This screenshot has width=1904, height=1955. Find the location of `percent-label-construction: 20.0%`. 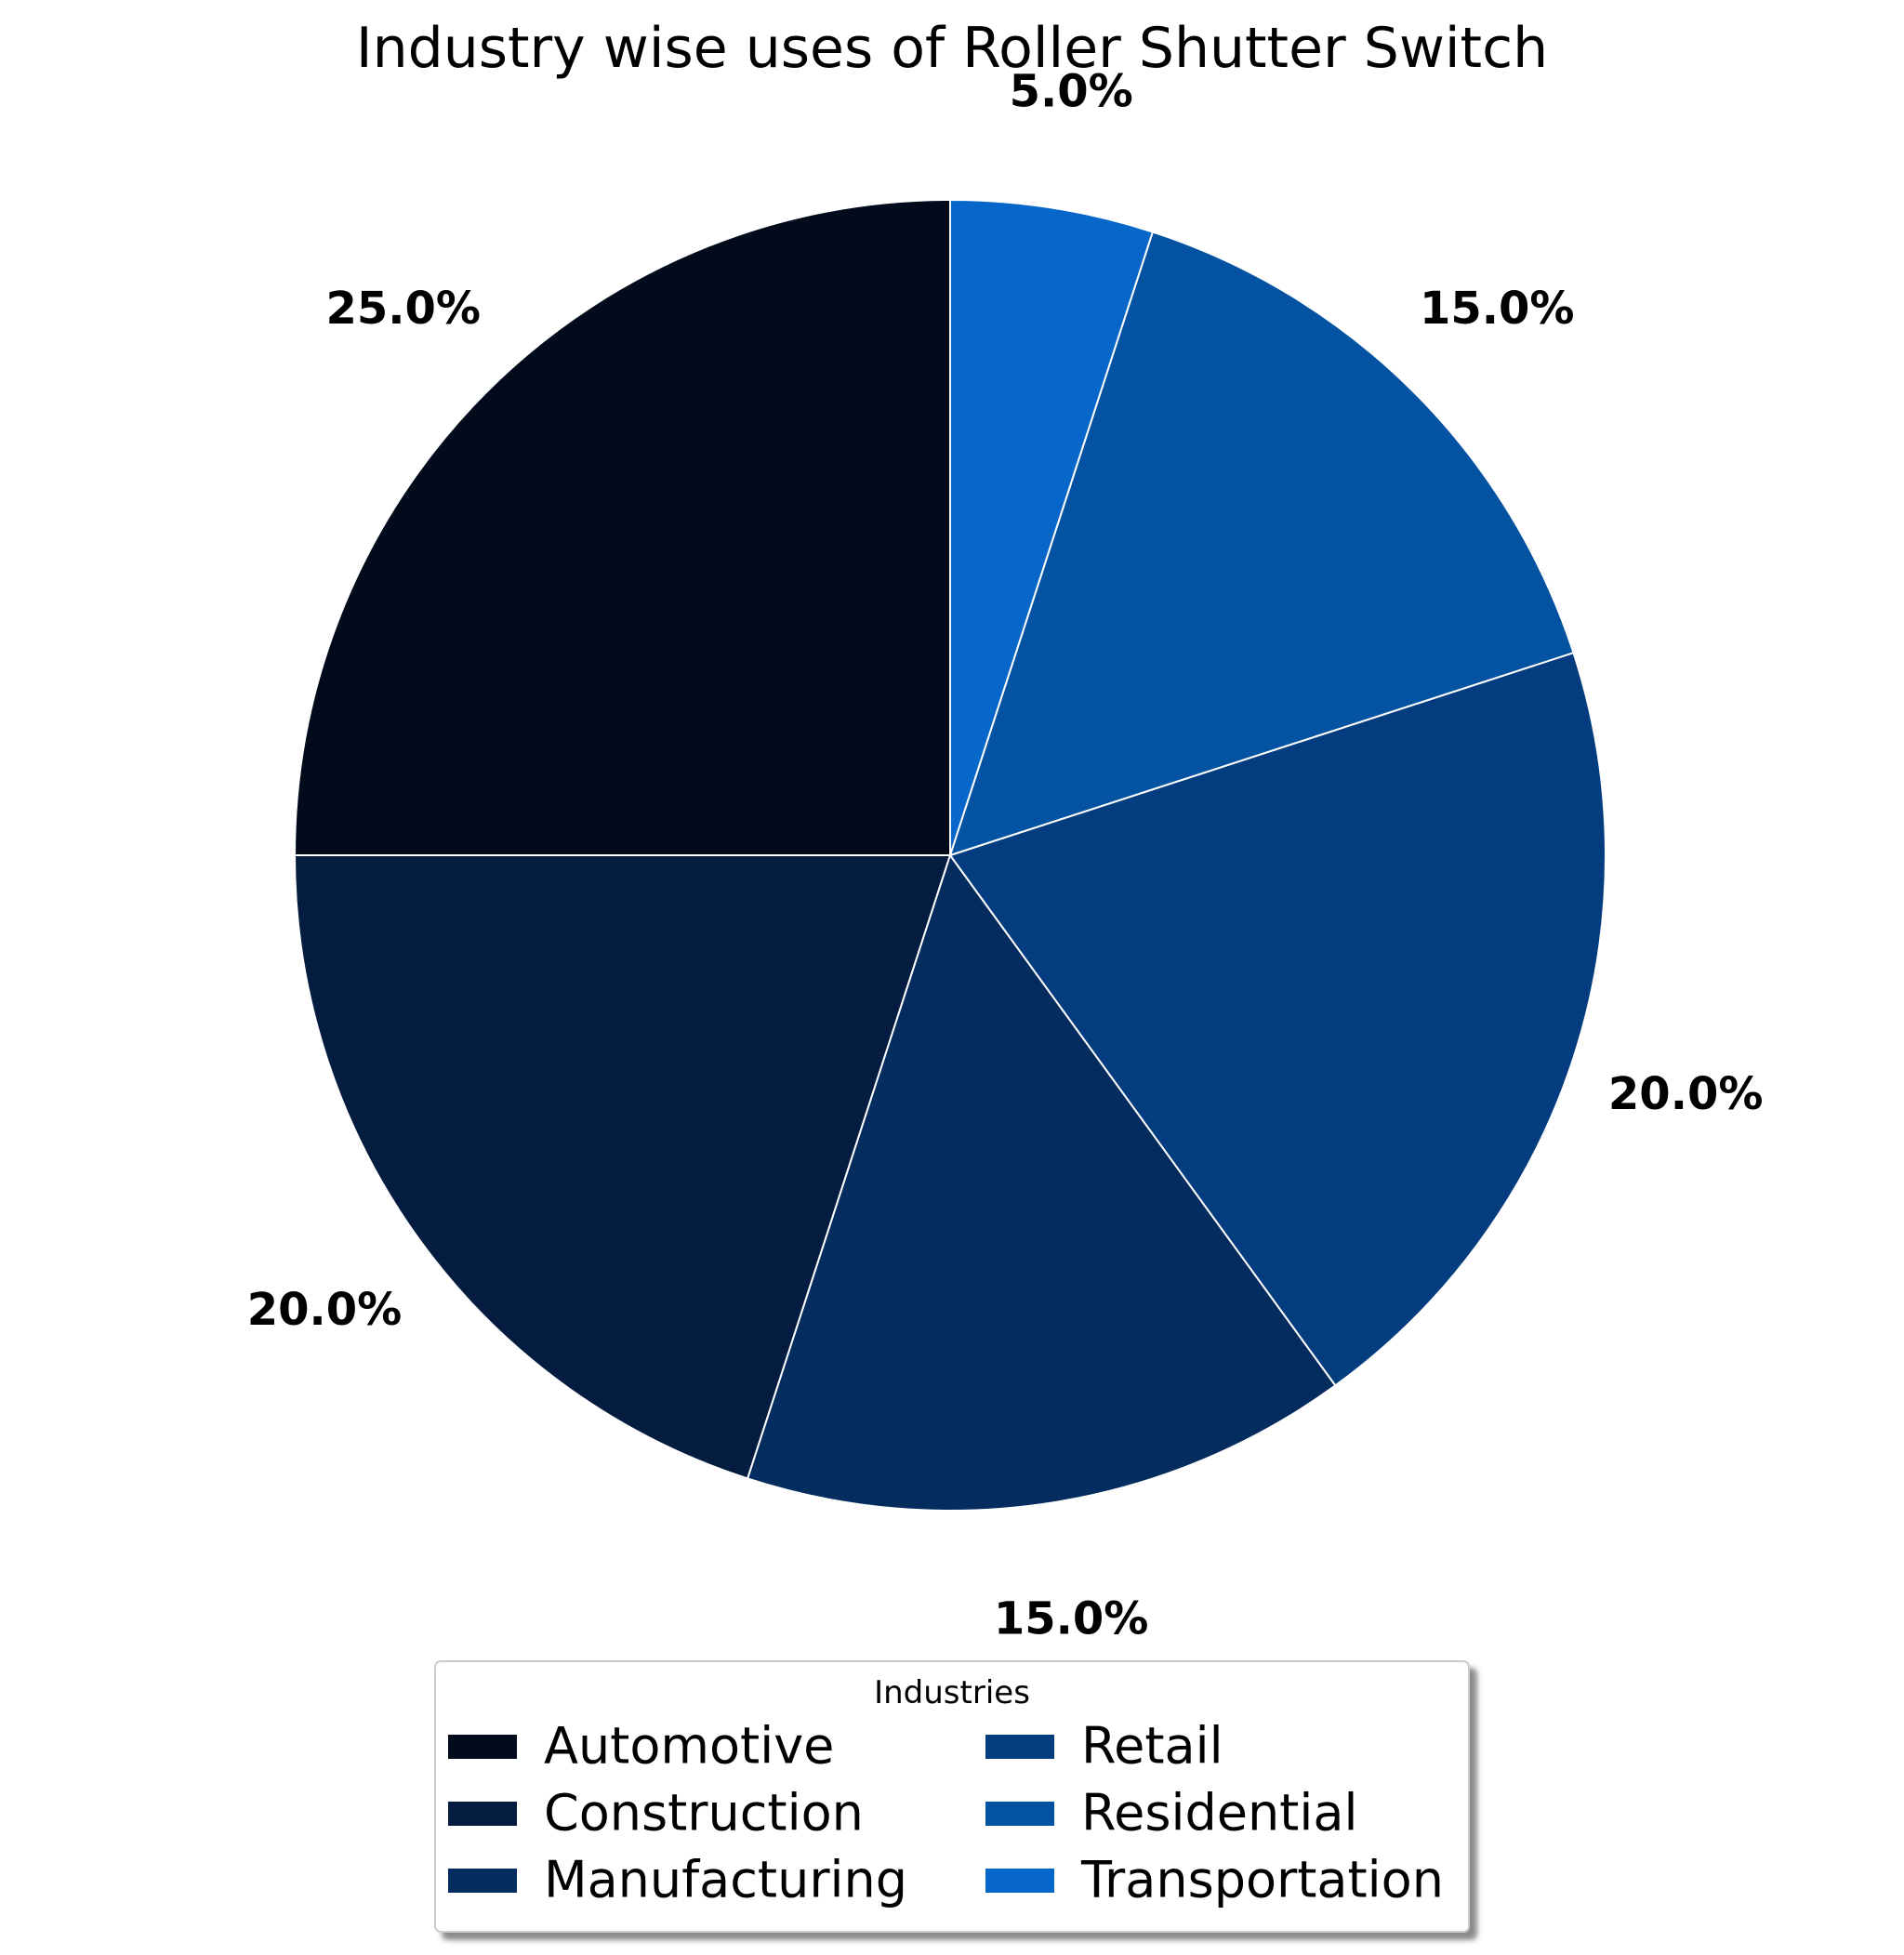

percent-label-construction: 20.0% is located at coordinates (325, 1310).